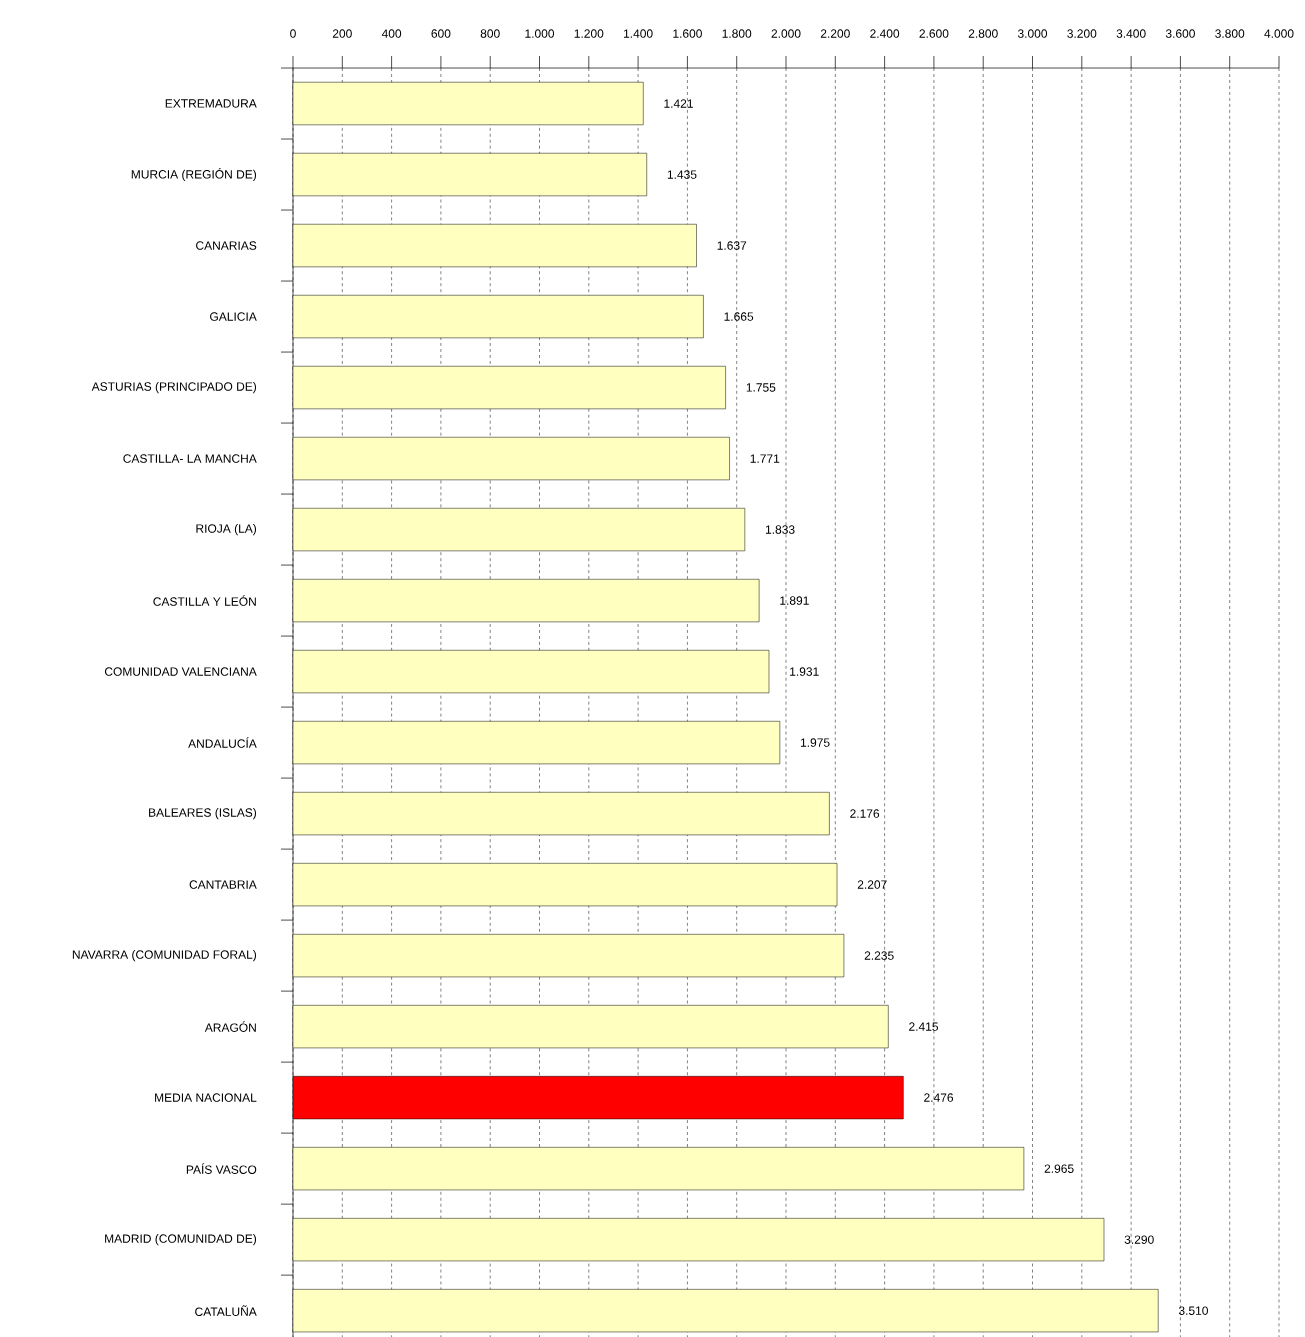 This screenshot has width=1305, height=1337. What do you see at coordinates (1059, 1168) in the screenshot?
I see `data-label: 2.965` at bounding box center [1059, 1168].